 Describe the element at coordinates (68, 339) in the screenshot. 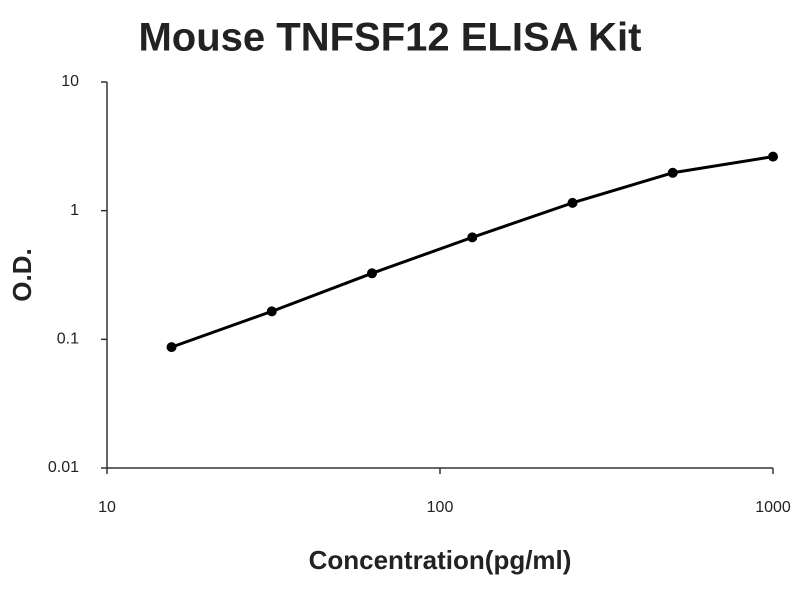

I see `y-tick-label: 0.1` at that location.